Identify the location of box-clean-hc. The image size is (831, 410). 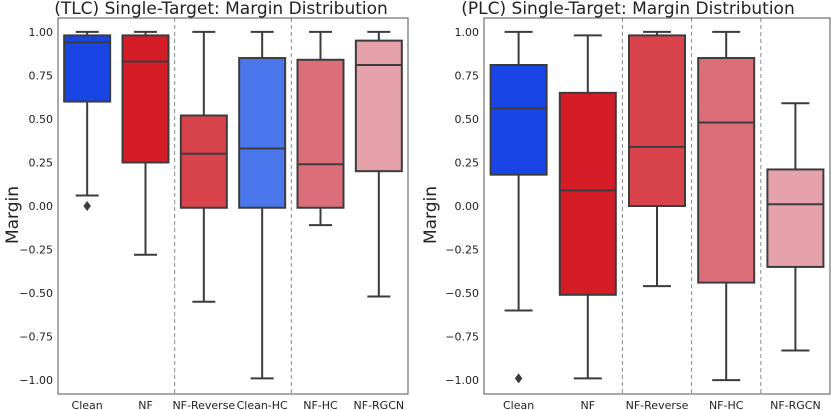
(262, 205).